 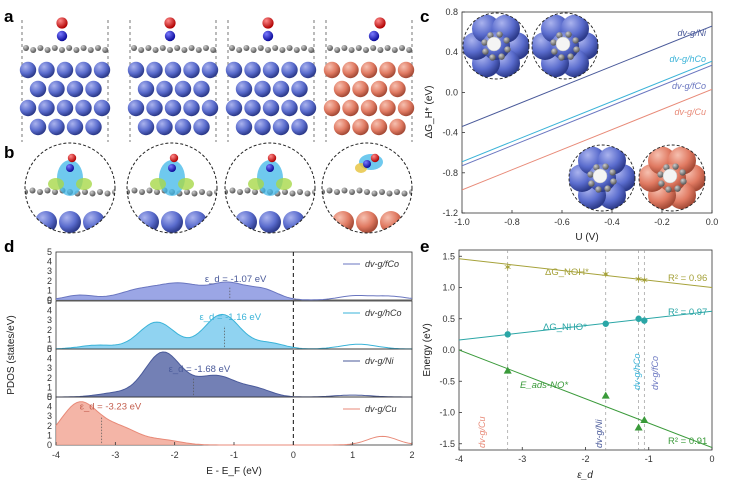 What do you see at coordinates (451, 52) in the screenshot?
I see `y-tick-label: 0.4` at bounding box center [451, 52].